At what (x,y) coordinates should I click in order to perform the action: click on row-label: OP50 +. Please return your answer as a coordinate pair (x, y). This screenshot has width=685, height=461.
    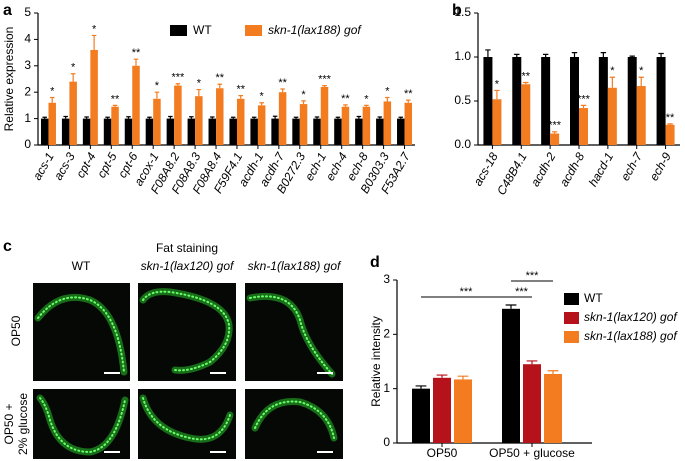
    Looking at the image, I should click on (9, 423).